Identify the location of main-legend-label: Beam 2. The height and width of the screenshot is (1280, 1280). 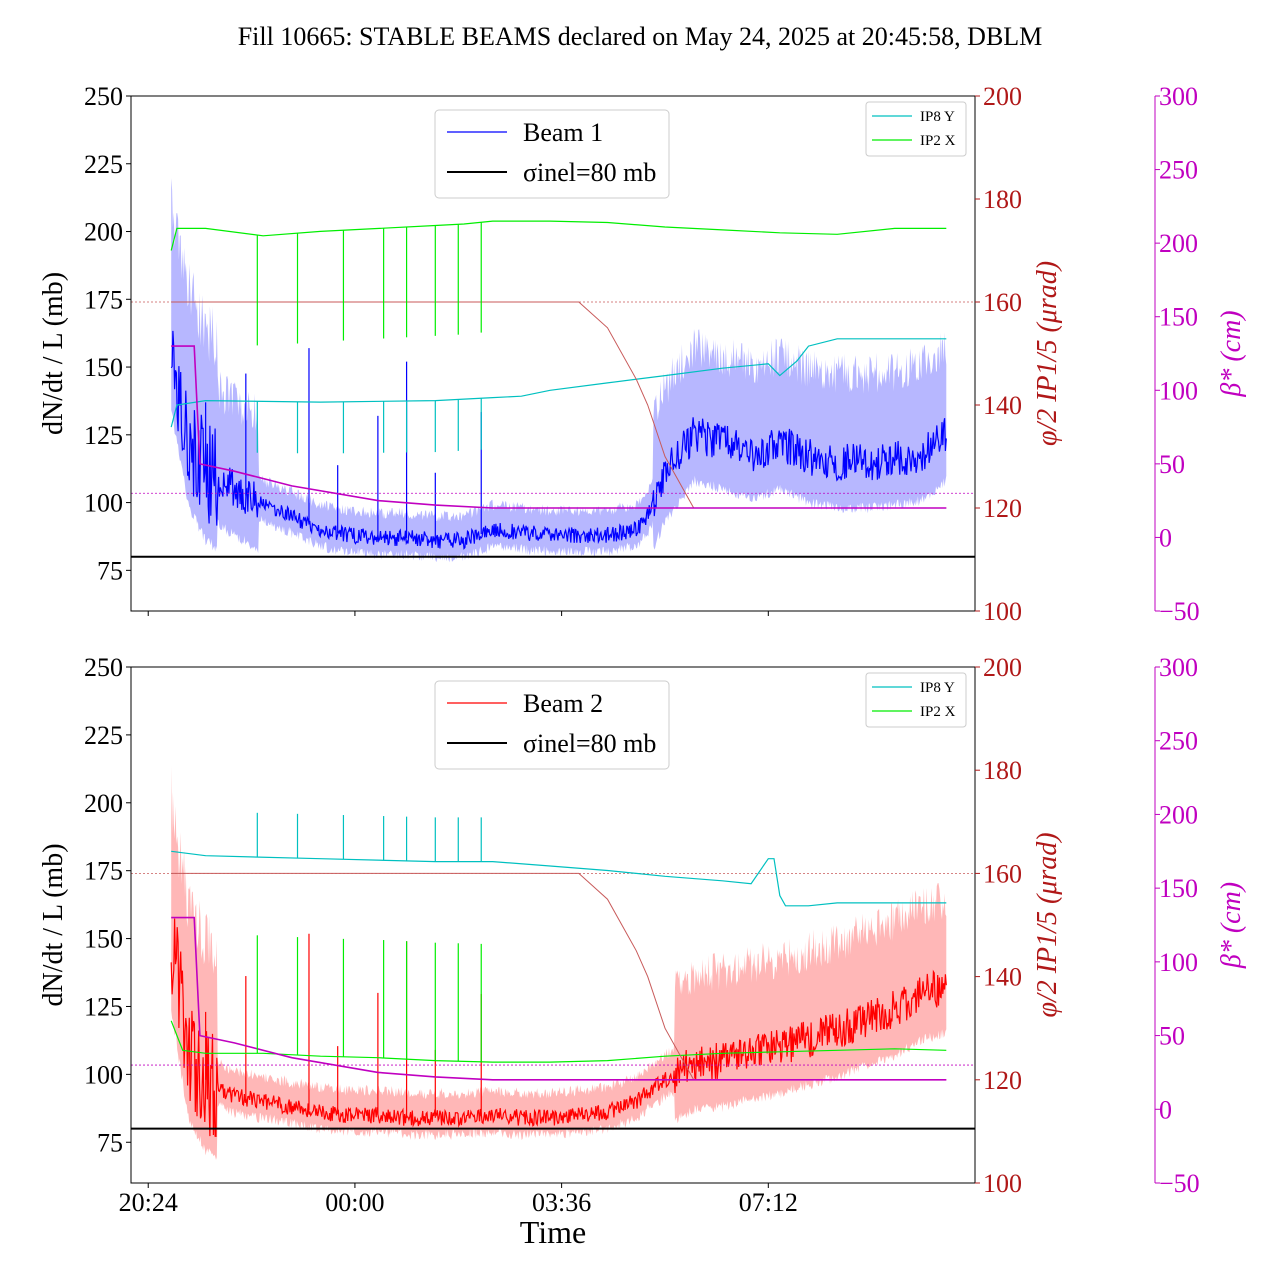
(563, 703).